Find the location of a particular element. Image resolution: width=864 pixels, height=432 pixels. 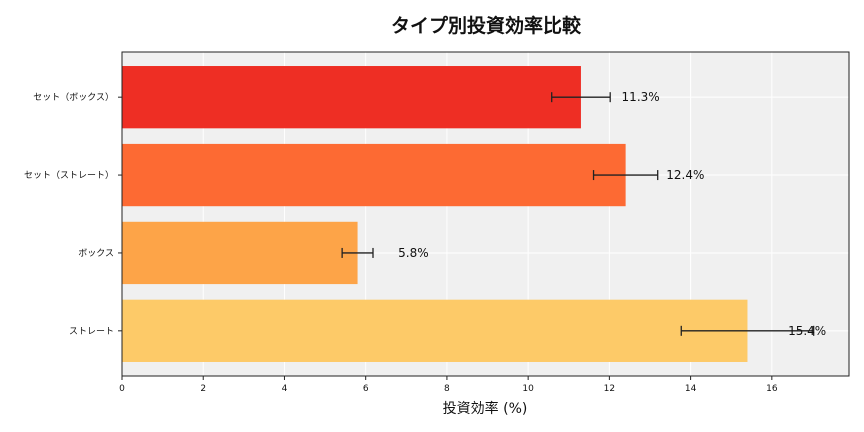

x-tick-label: 10 is located at coordinates (528, 389).